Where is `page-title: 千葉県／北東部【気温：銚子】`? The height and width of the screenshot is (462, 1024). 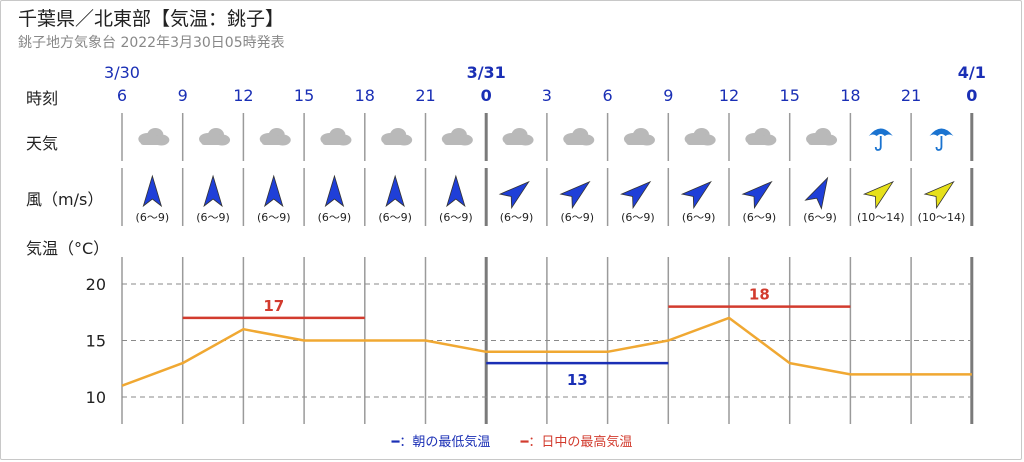
page-title: 千葉県／北東部【気温：銚子】 is located at coordinates (151, 19).